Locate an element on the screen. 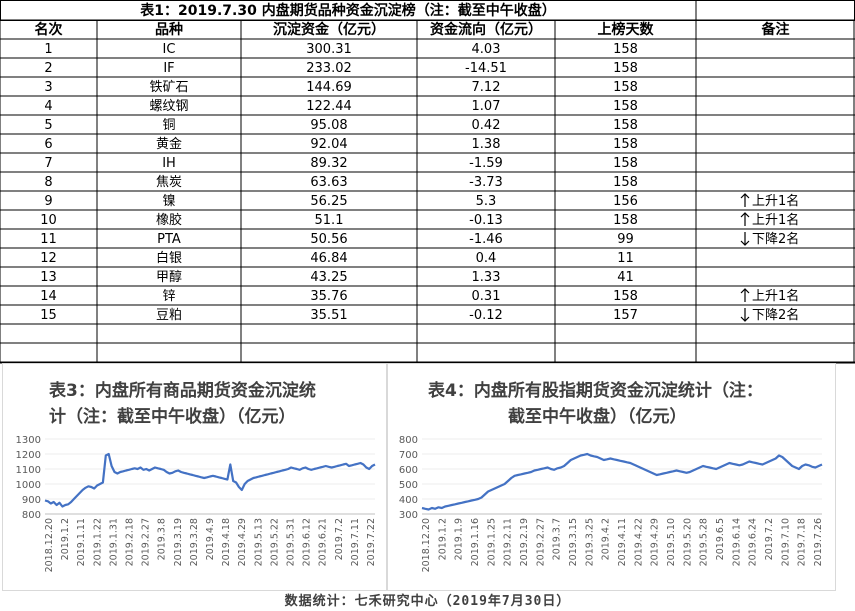  x-tick-label: 2019.1.22 is located at coordinates (97, 542).